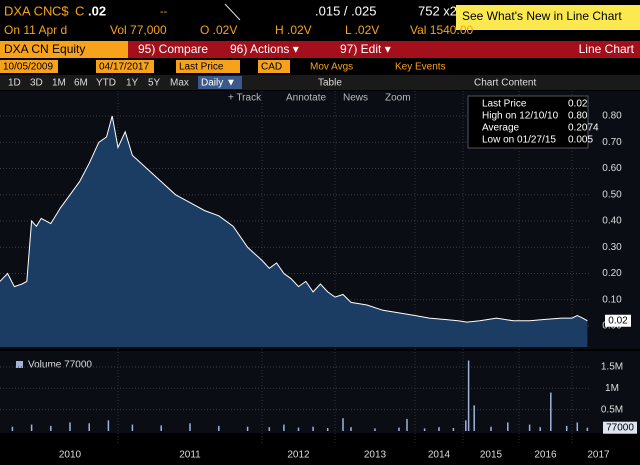 Image resolution: width=640 pixels, height=465 pixels. Describe the element at coordinates (28, 10) in the screenshot. I see `ticker: DXA CN` at that location.